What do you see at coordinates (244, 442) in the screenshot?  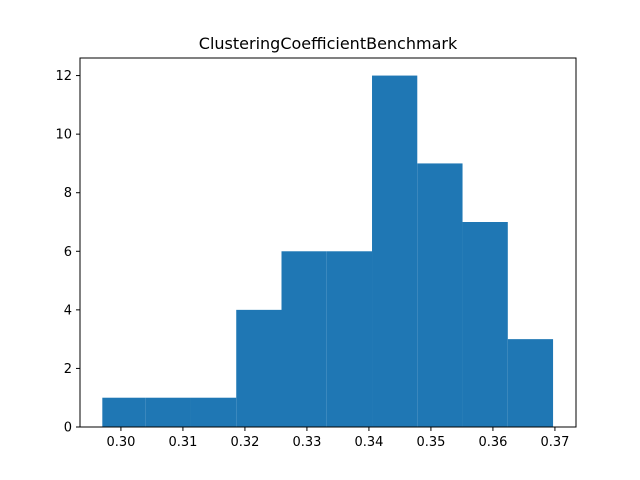 I see `x-tick-label: 0.32` at bounding box center [244, 442].